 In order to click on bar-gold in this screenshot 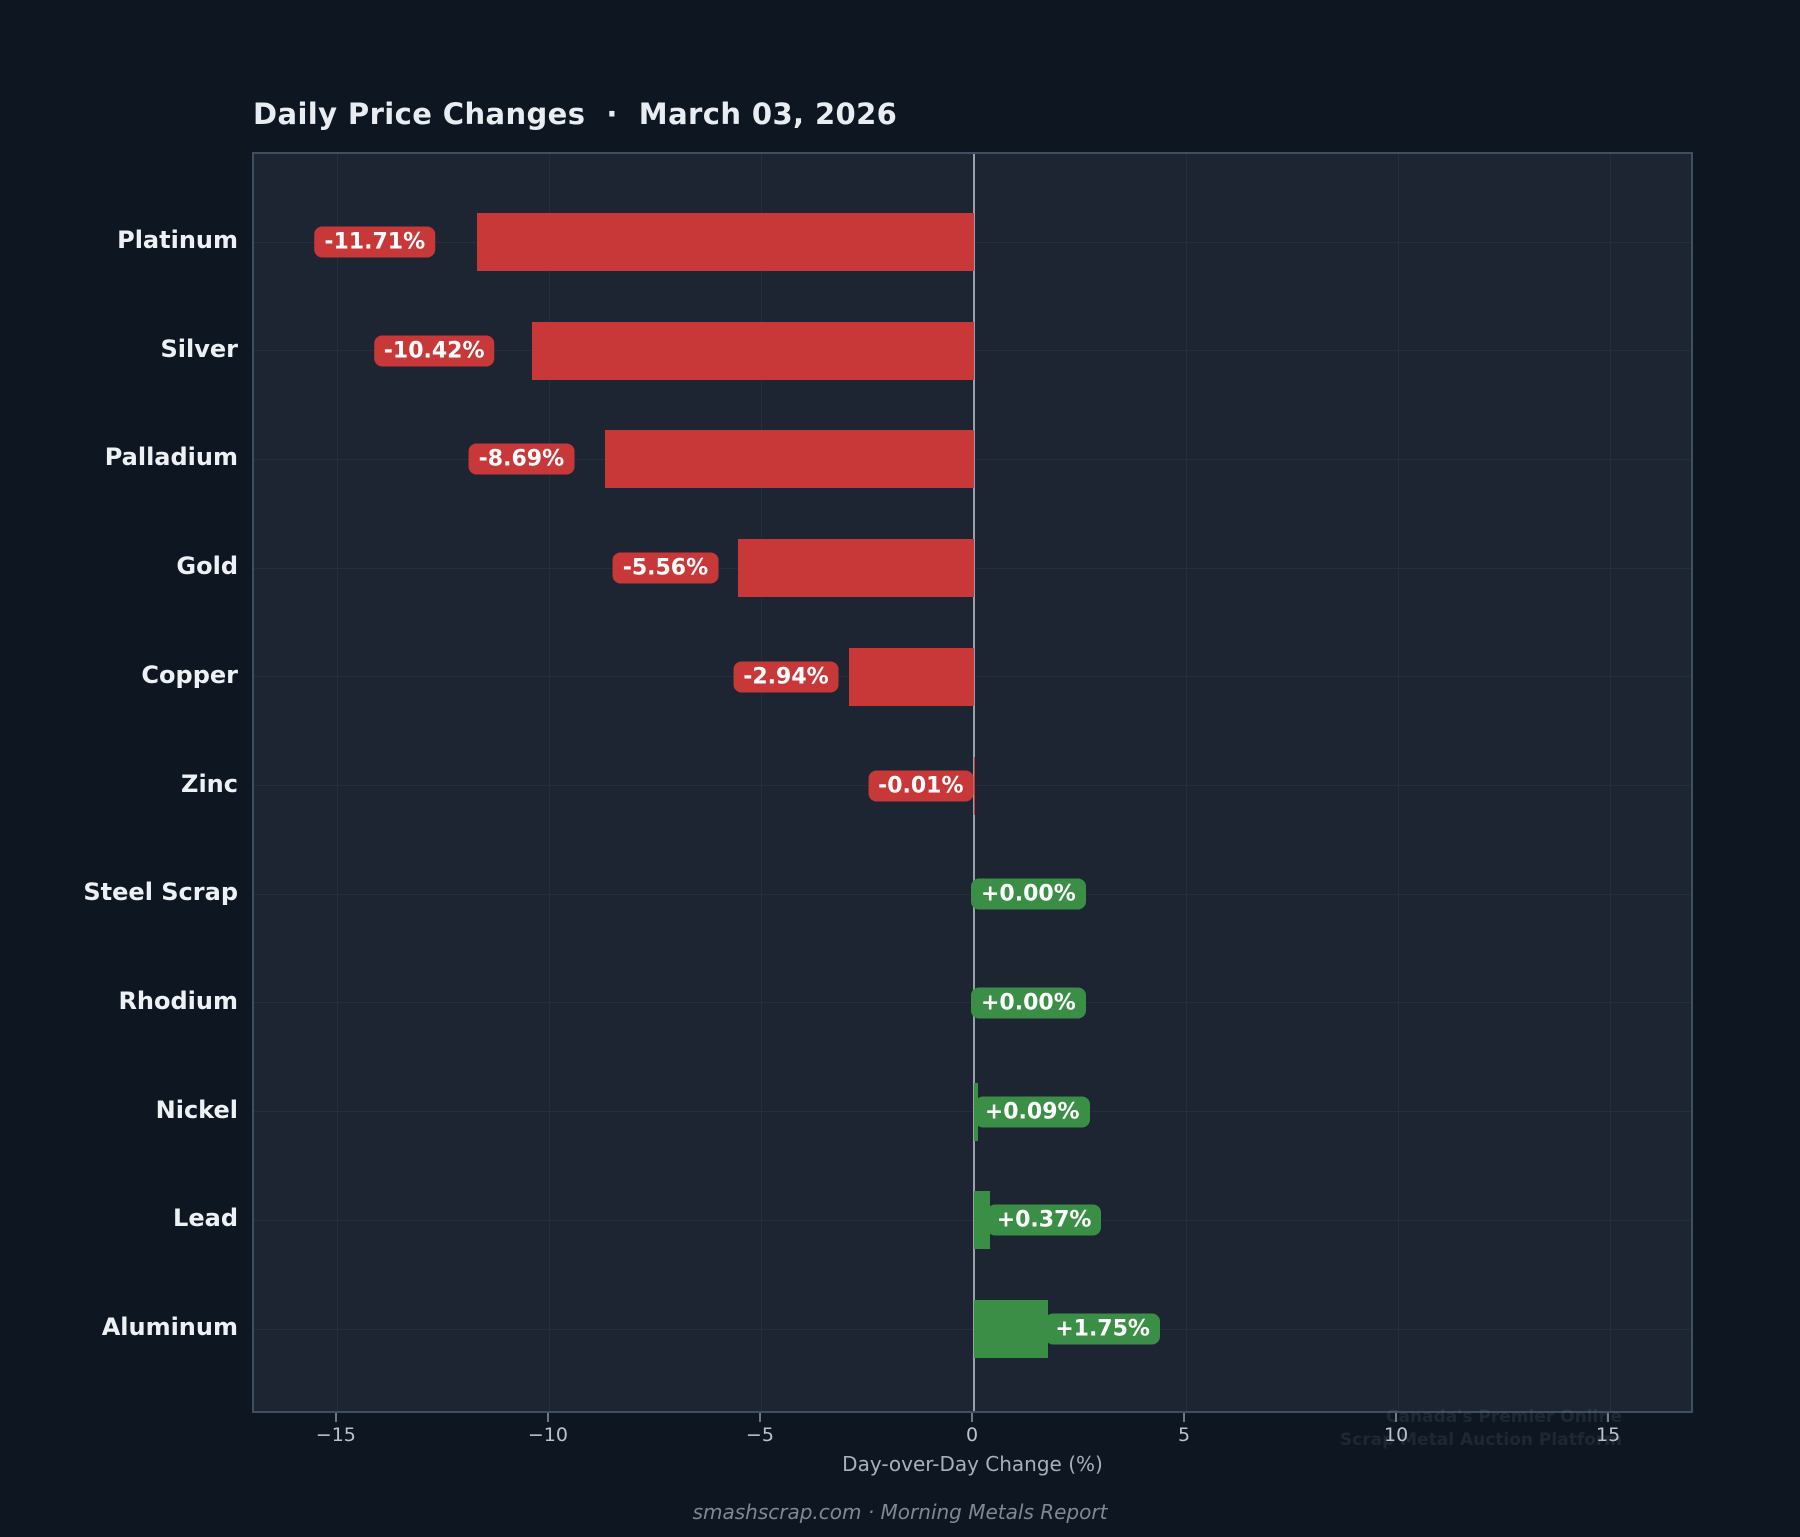, I will do `click(856, 568)`.